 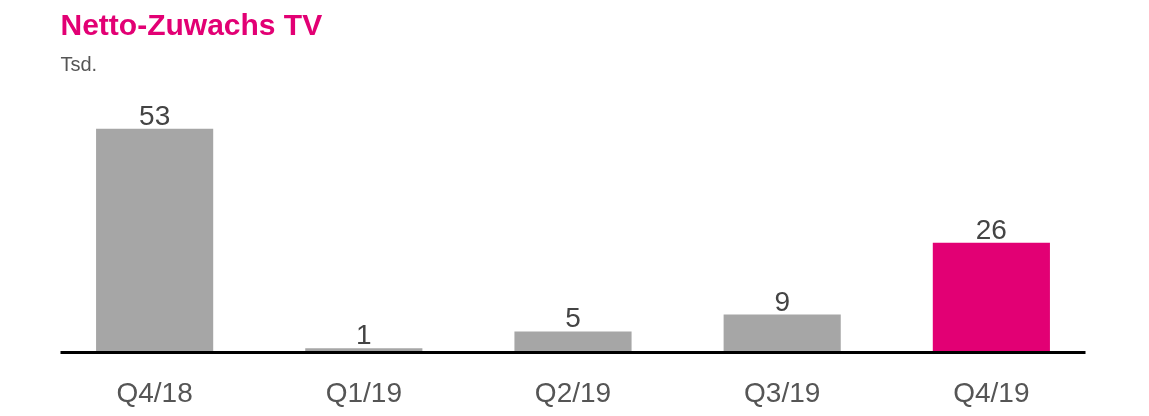 I want to click on x-tick-label: Q1/19, so click(x=363, y=392).